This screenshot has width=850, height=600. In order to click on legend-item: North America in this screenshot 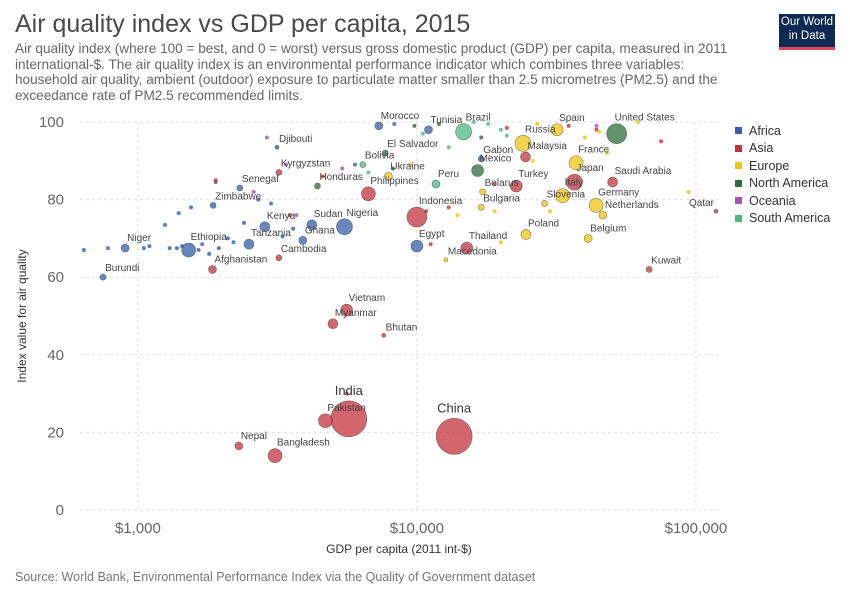, I will do `click(782, 184)`.